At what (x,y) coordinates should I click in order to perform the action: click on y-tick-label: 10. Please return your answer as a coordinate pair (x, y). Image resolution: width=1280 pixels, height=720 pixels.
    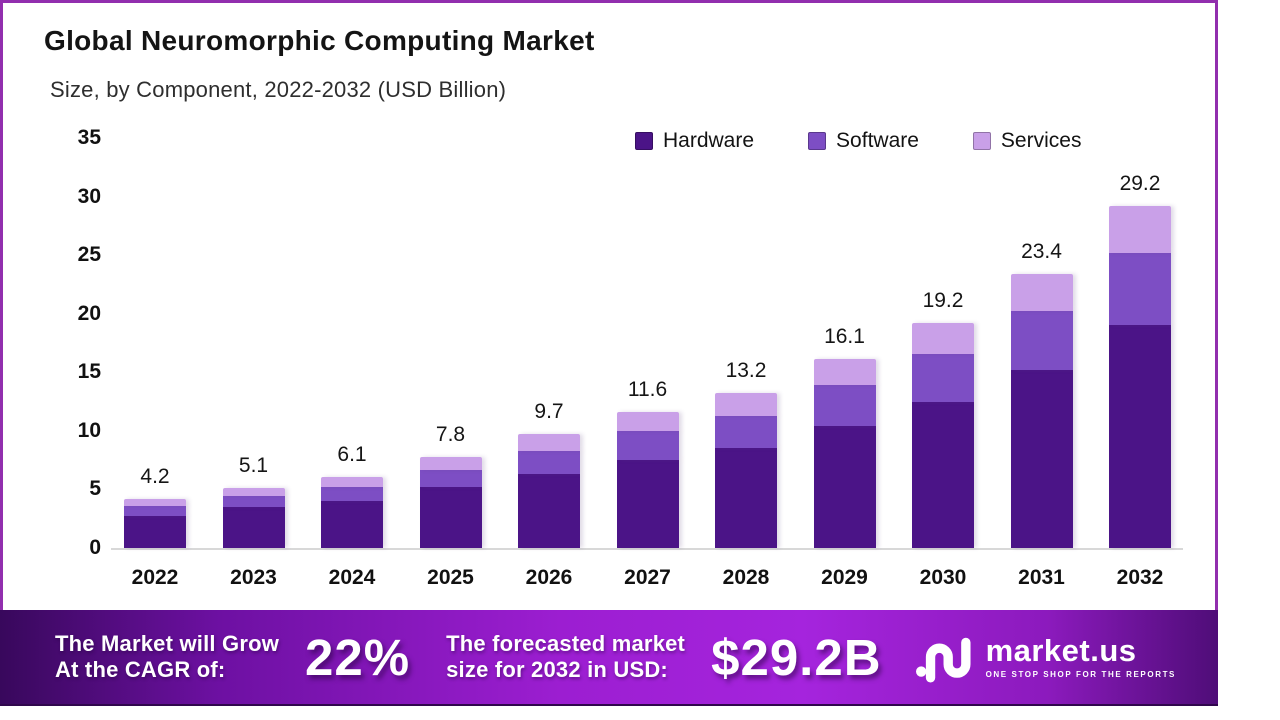
    Looking at the image, I should click on (89, 430).